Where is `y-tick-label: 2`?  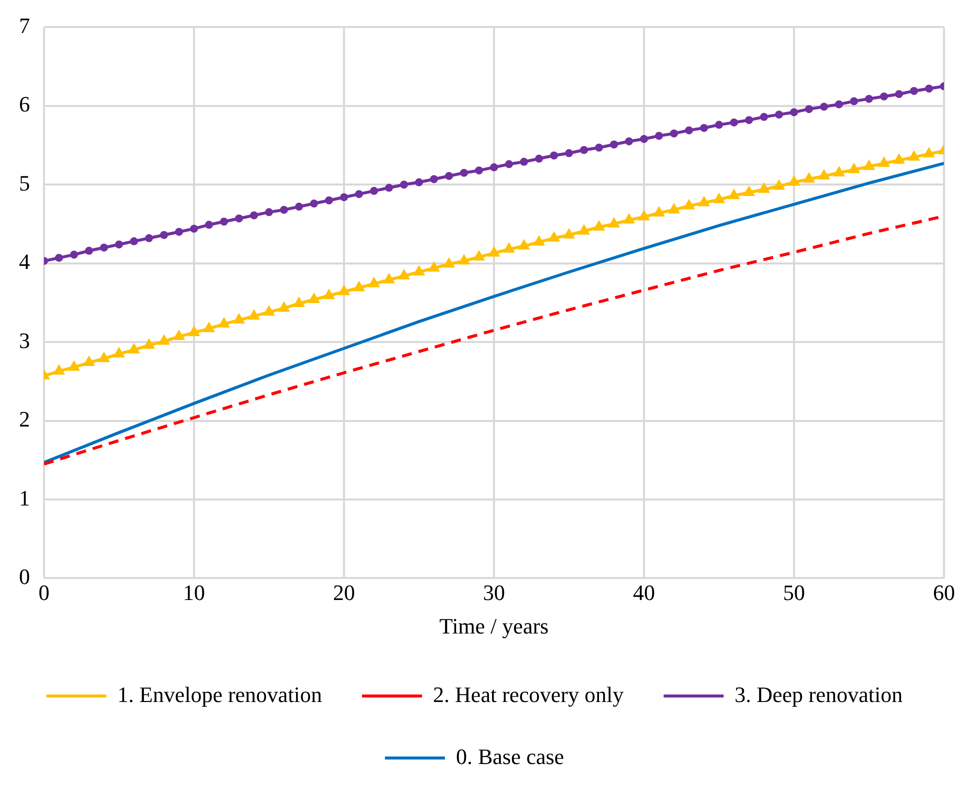 y-tick-label: 2 is located at coordinates (24, 419).